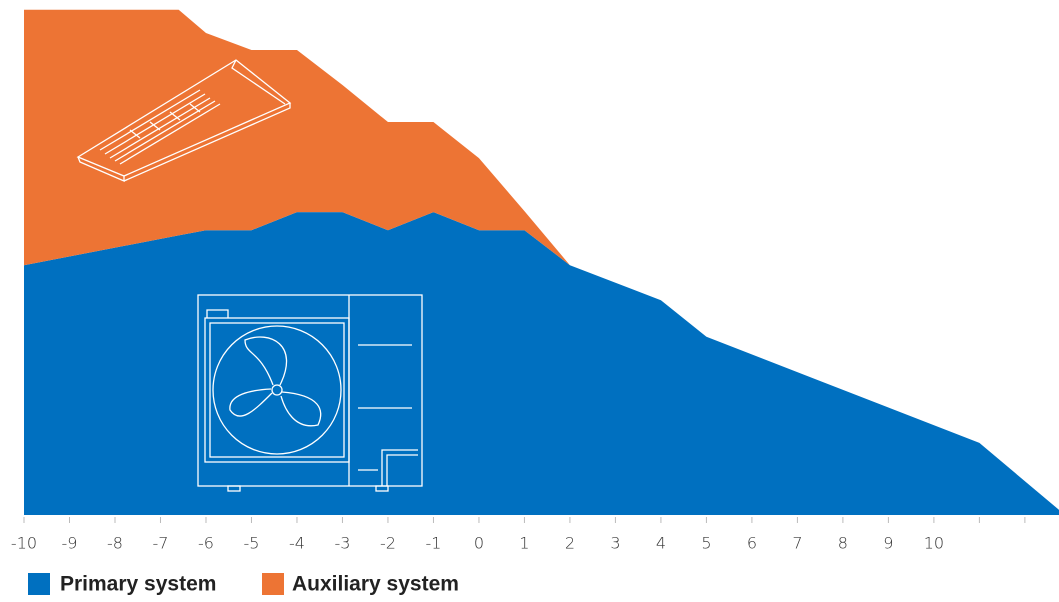  What do you see at coordinates (752, 543) in the screenshot?
I see `x-tick-label: 6` at bounding box center [752, 543].